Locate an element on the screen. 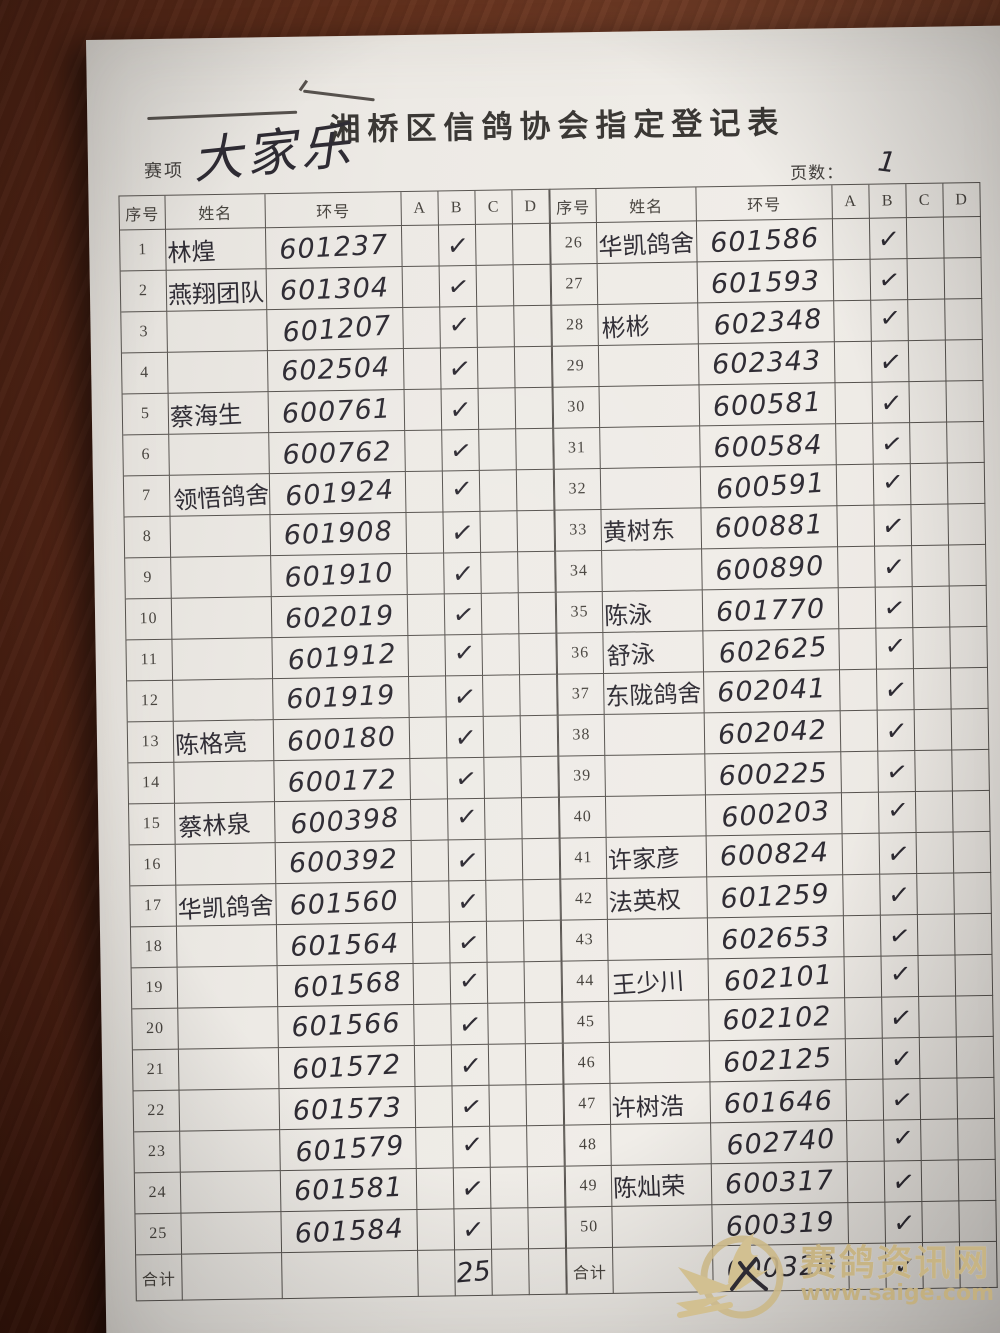  page-number-label: 页数： is located at coordinates (817, 173).